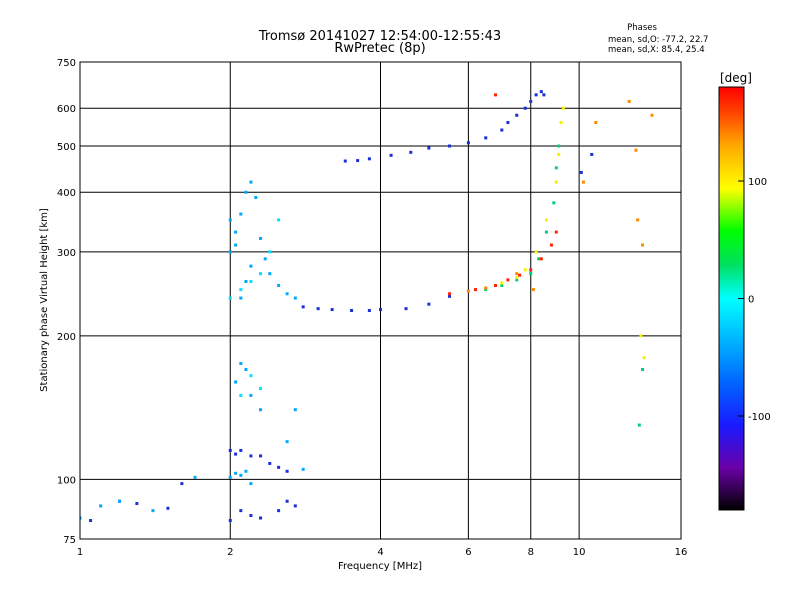  What do you see at coordinates (379, 48) in the screenshot?
I see `chart-title-line2: RwPretec (8p)` at bounding box center [379, 48].